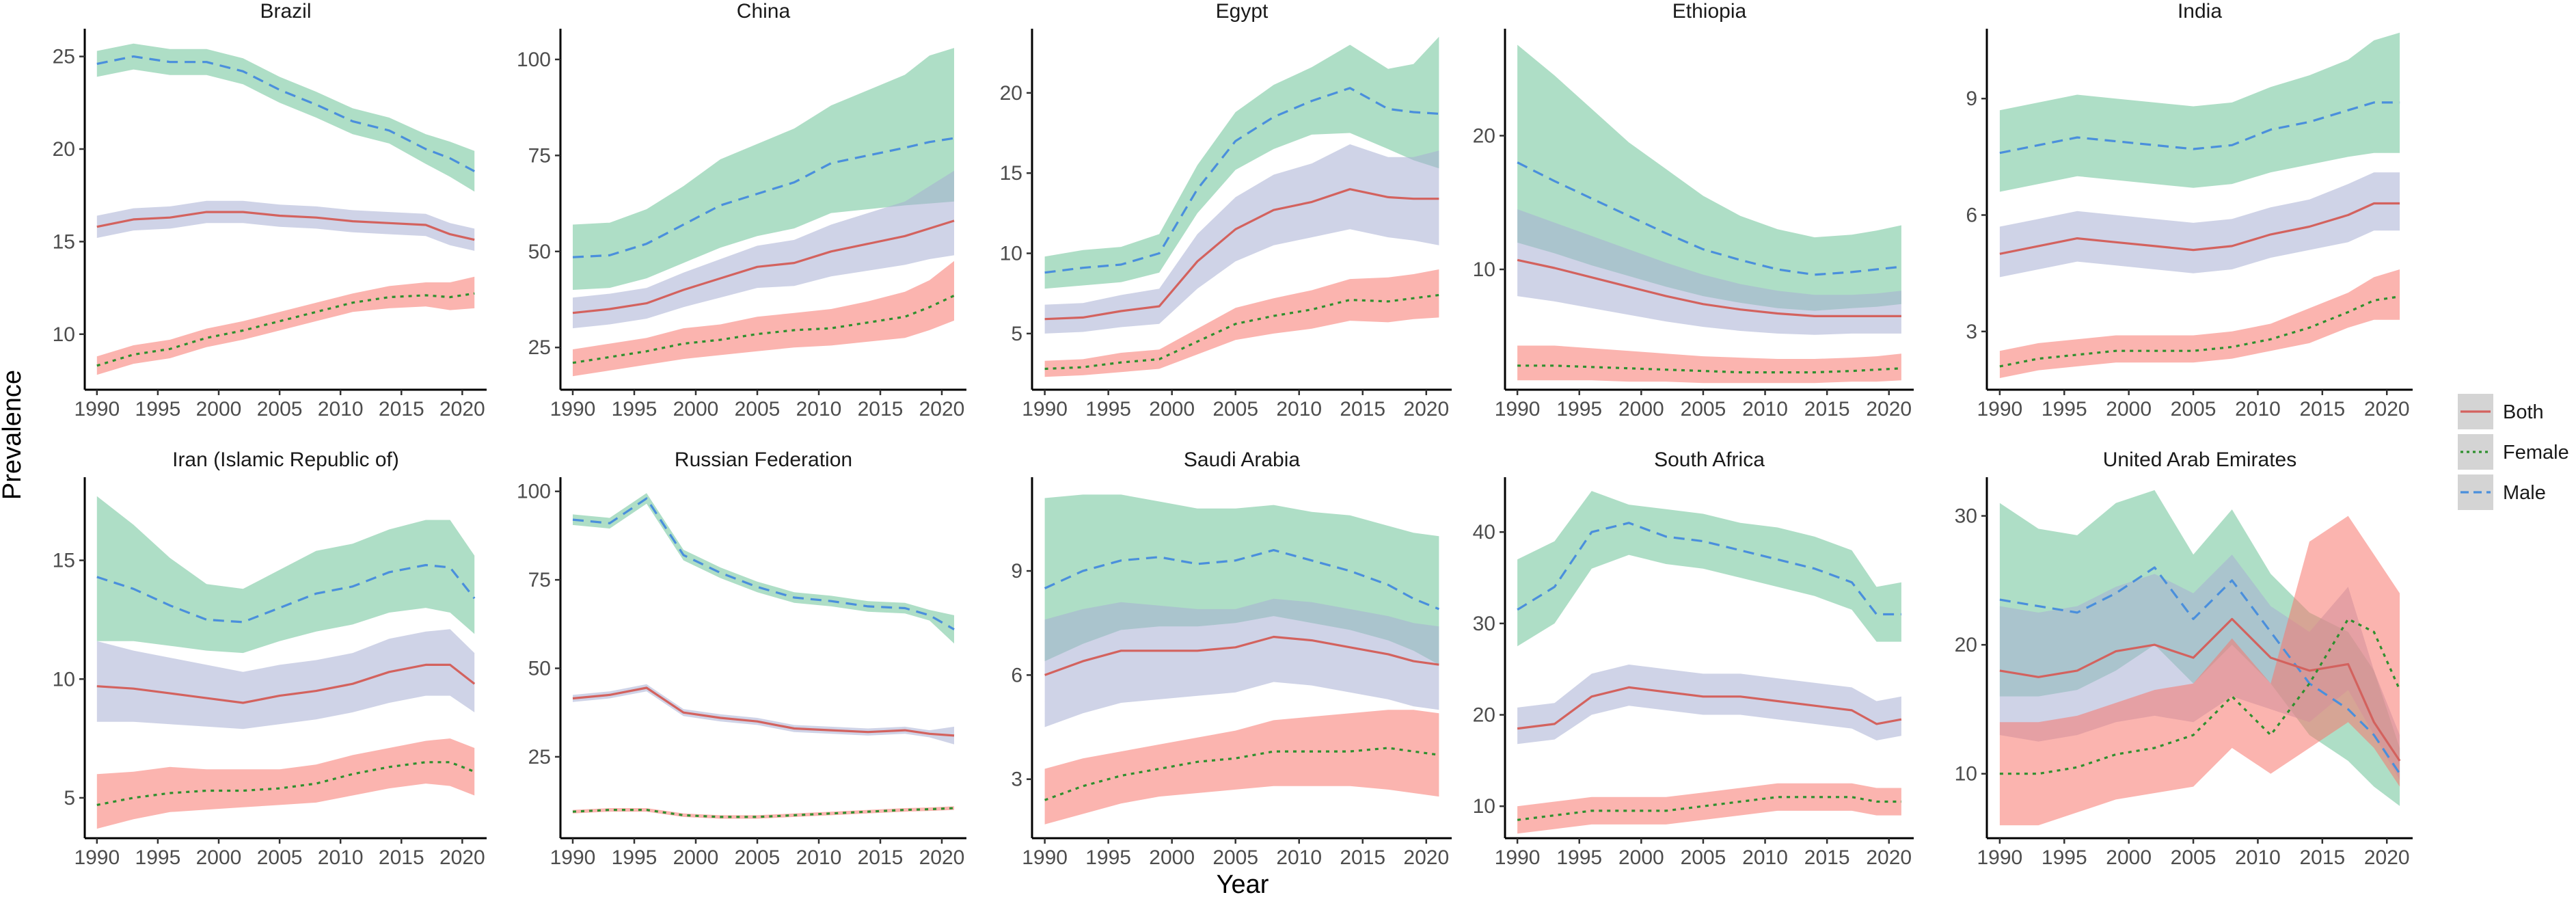 The width and height of the screenshot is (2576, 897). Describe the element at coordinates (158, 857) in the screenshot. I see `x-tick-label-iran-islamic-republic-of-1995: 1995` at that location.